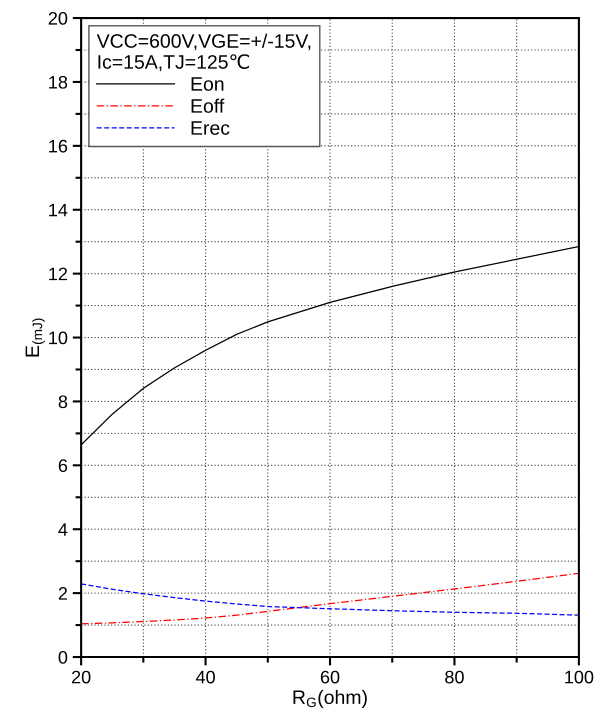  I want to click on x-tick-label: 60, so click(330, 677).